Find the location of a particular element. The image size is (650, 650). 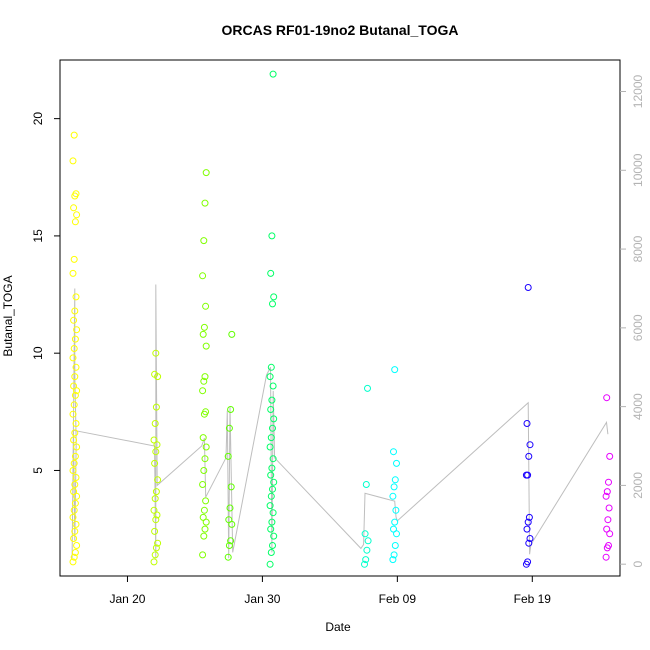

y-tick-label: 10 is located at coordinates (38, 353).